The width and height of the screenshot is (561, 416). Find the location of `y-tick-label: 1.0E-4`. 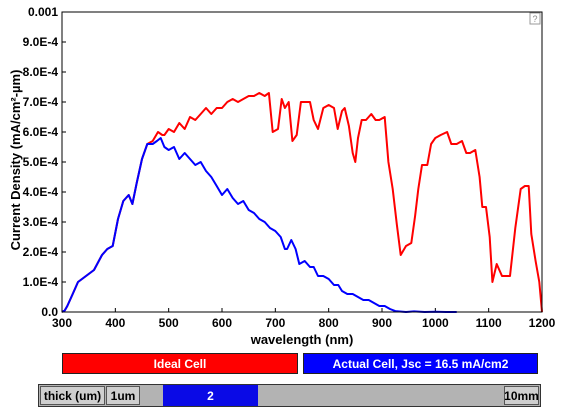

y-tick-label: 1.0E-4 is located at coordinates (41, 282).